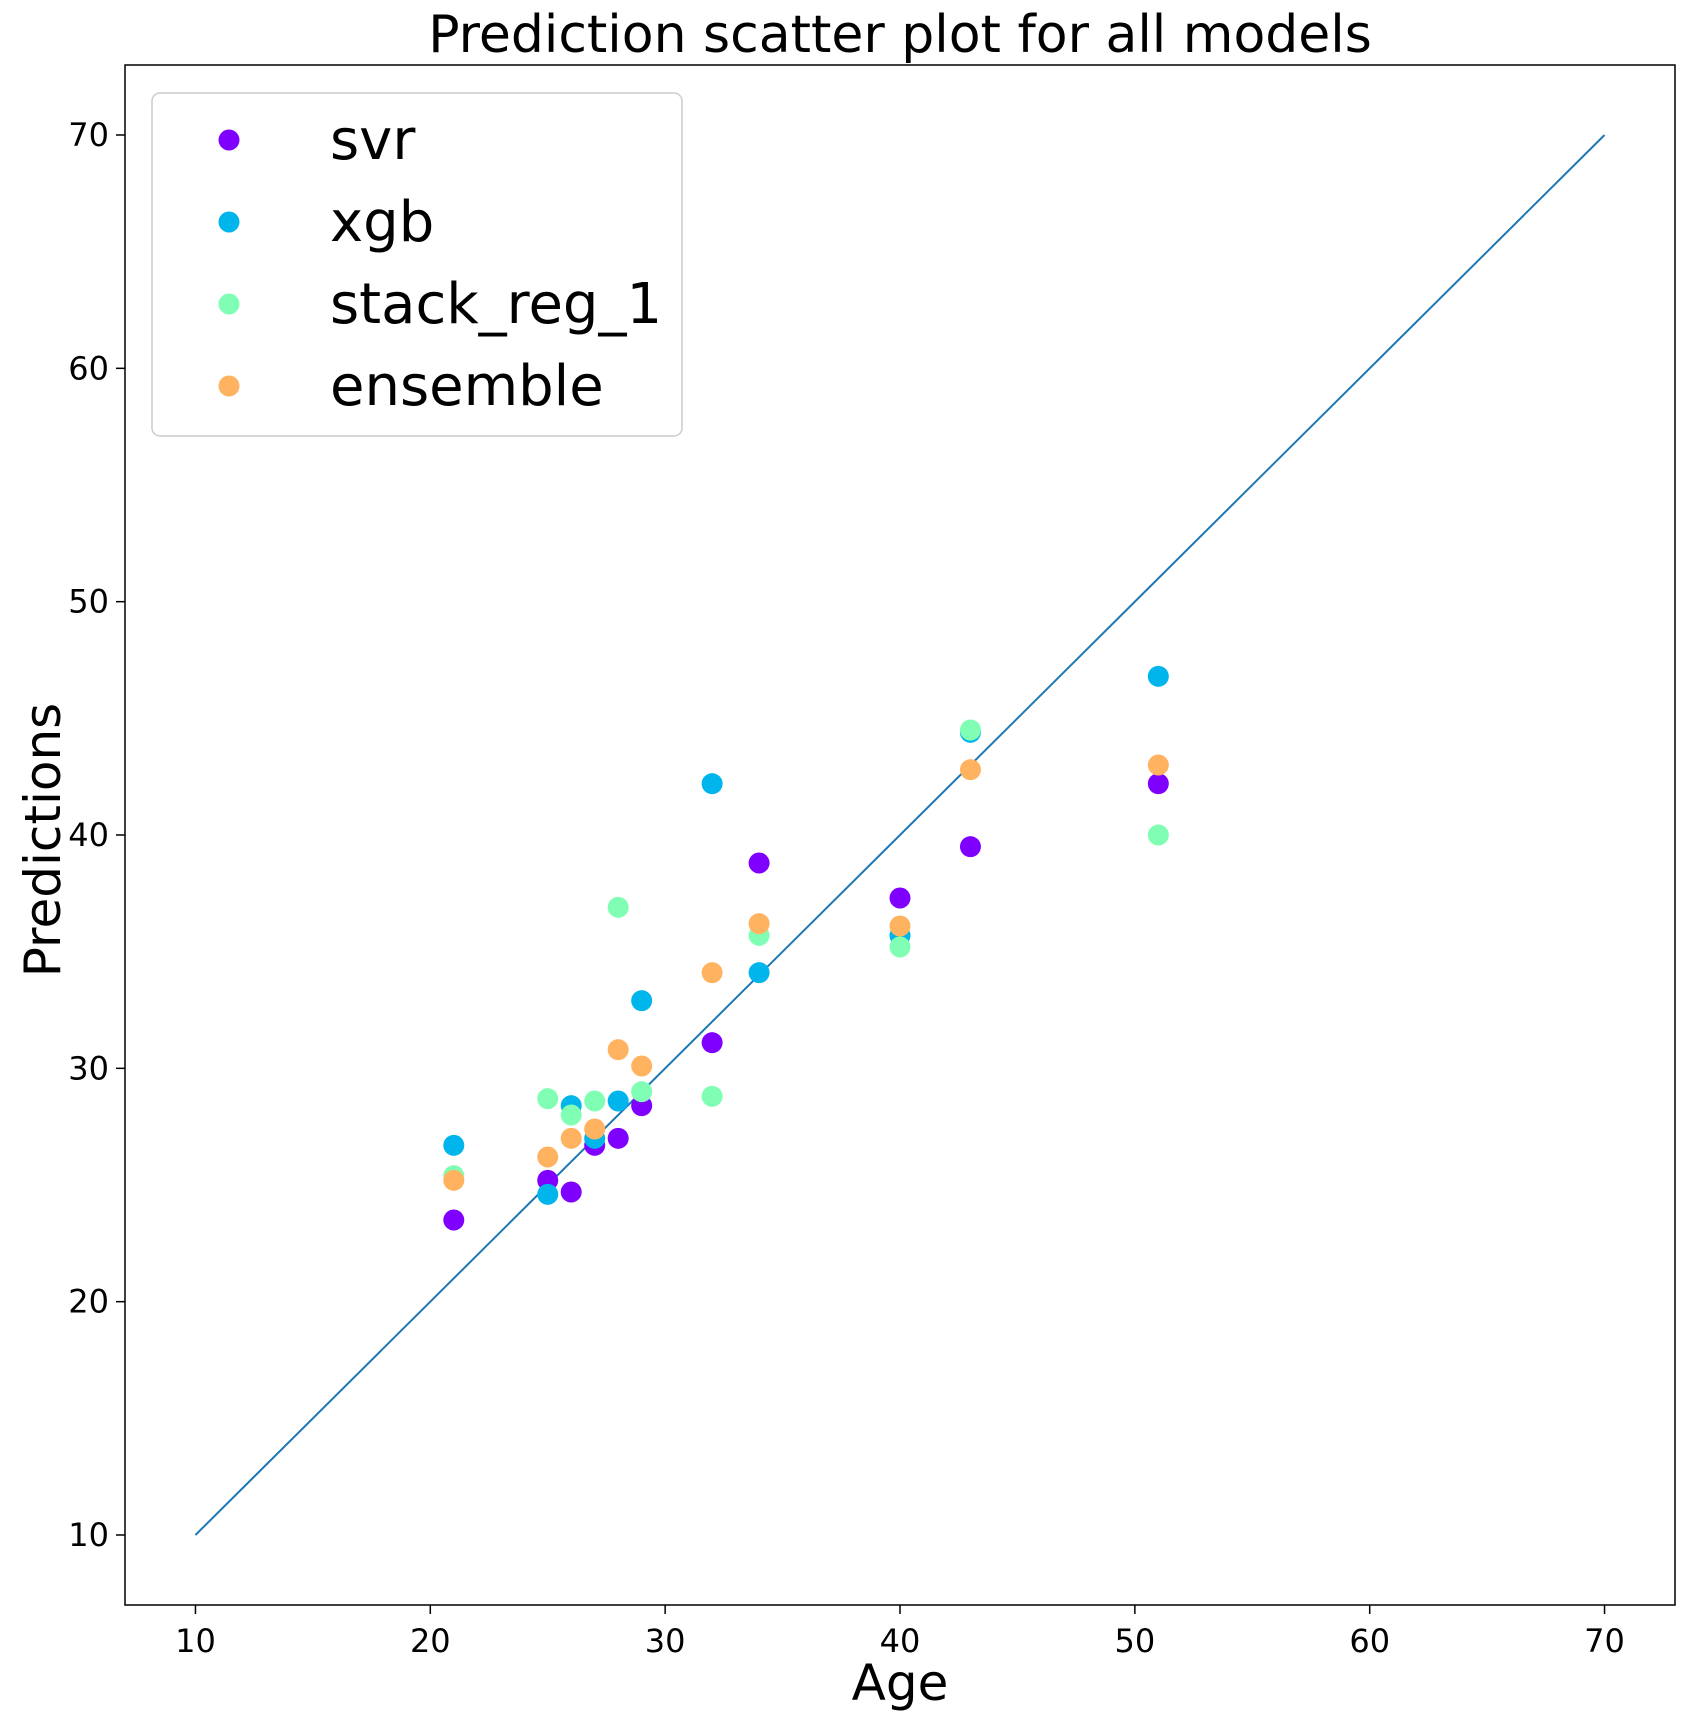 The image size is (1683, 1717). What do you see at coordinates (665, 1641) in the screenshot?
I see `x-tick-label: 30` at bounding box center [665, 1641].